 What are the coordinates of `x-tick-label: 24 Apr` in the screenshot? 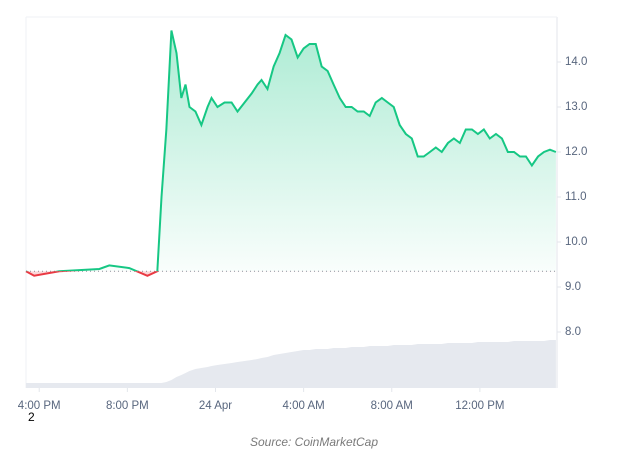 It's located at (215, 406).